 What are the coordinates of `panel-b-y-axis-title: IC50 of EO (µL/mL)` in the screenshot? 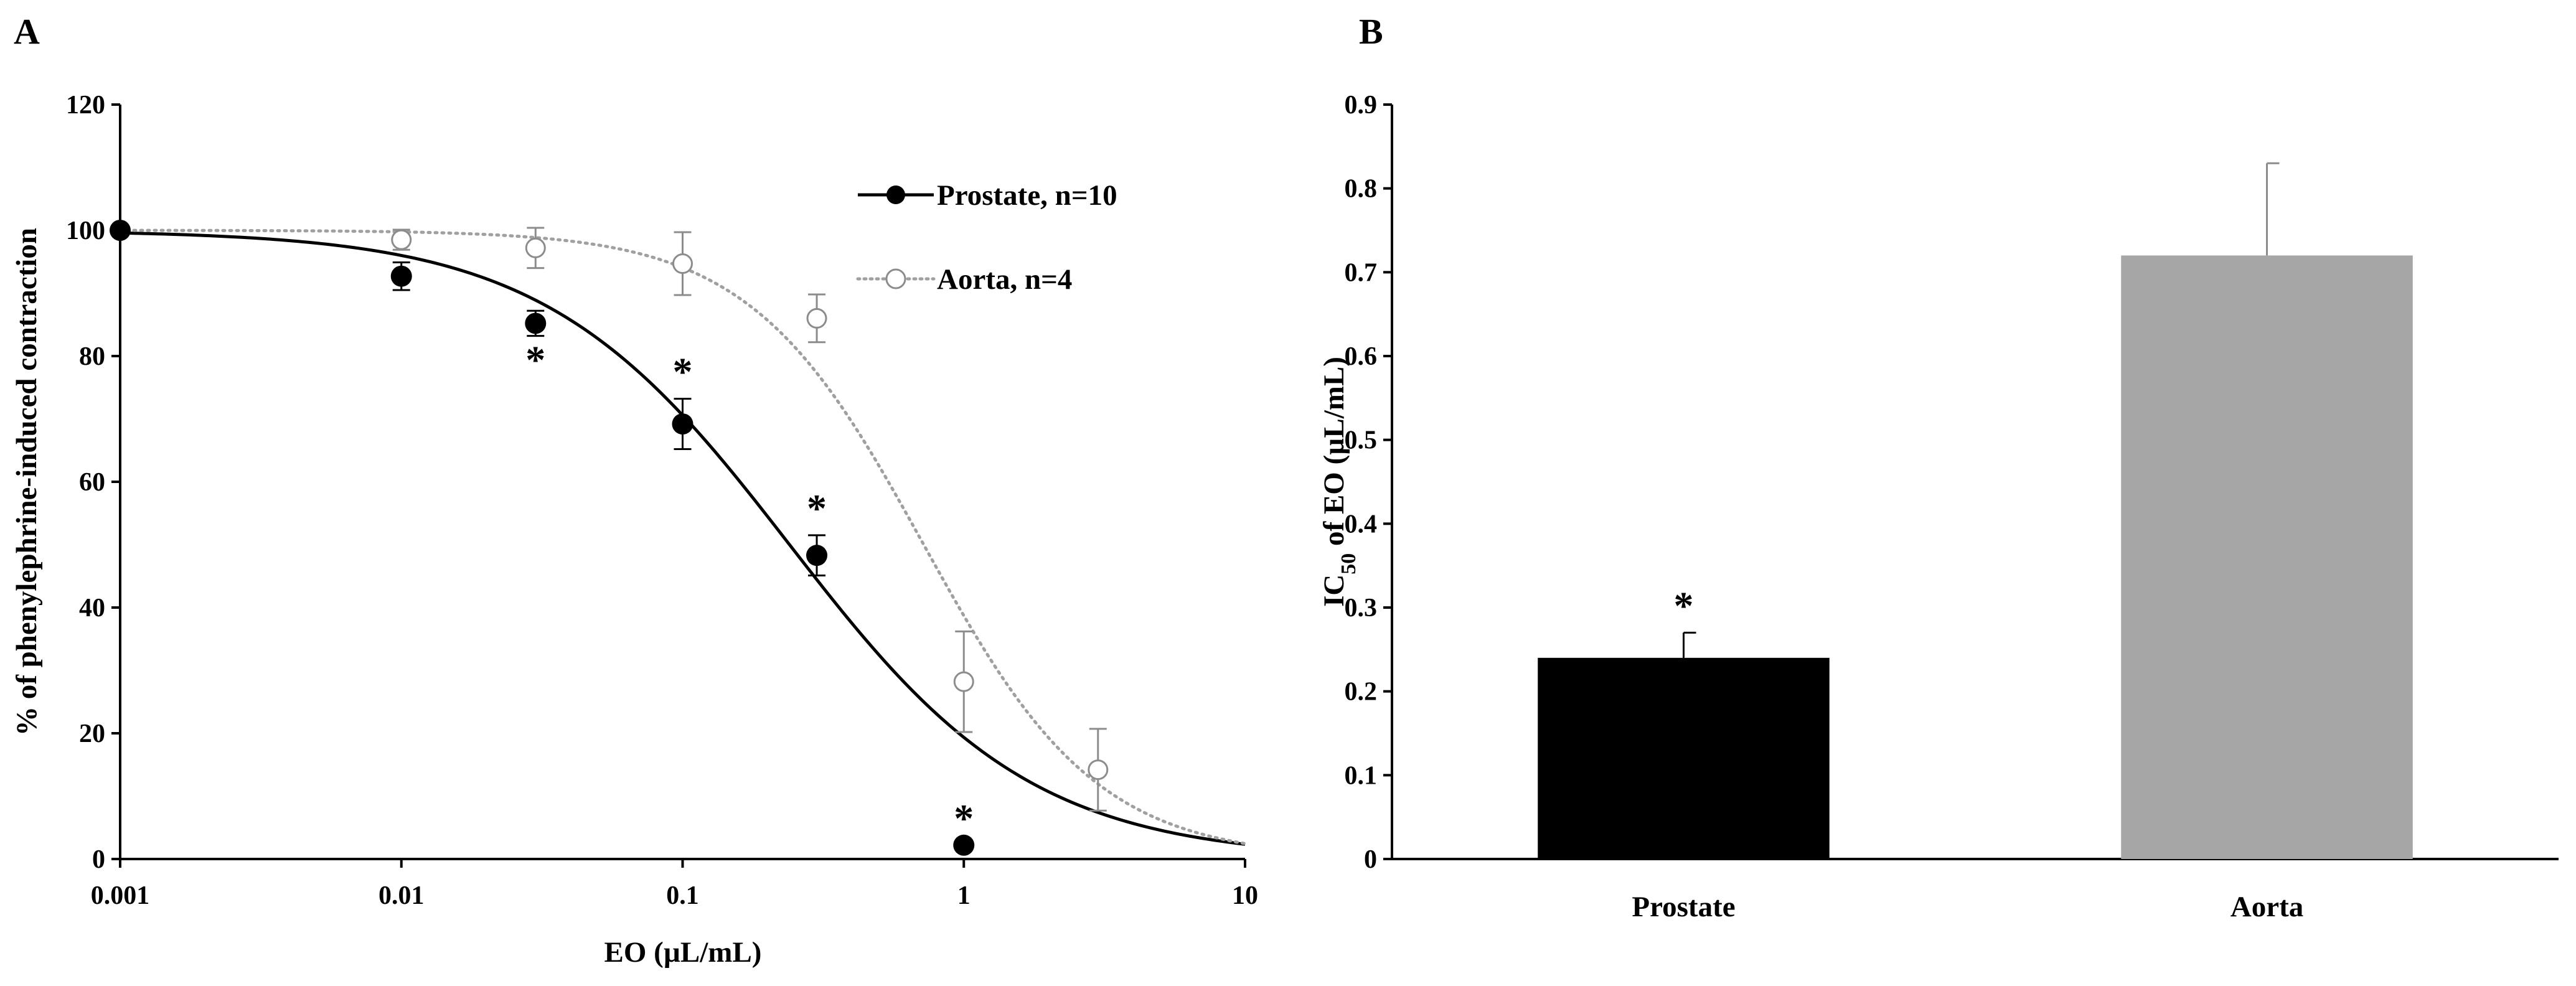 It's located at (1339, 482).